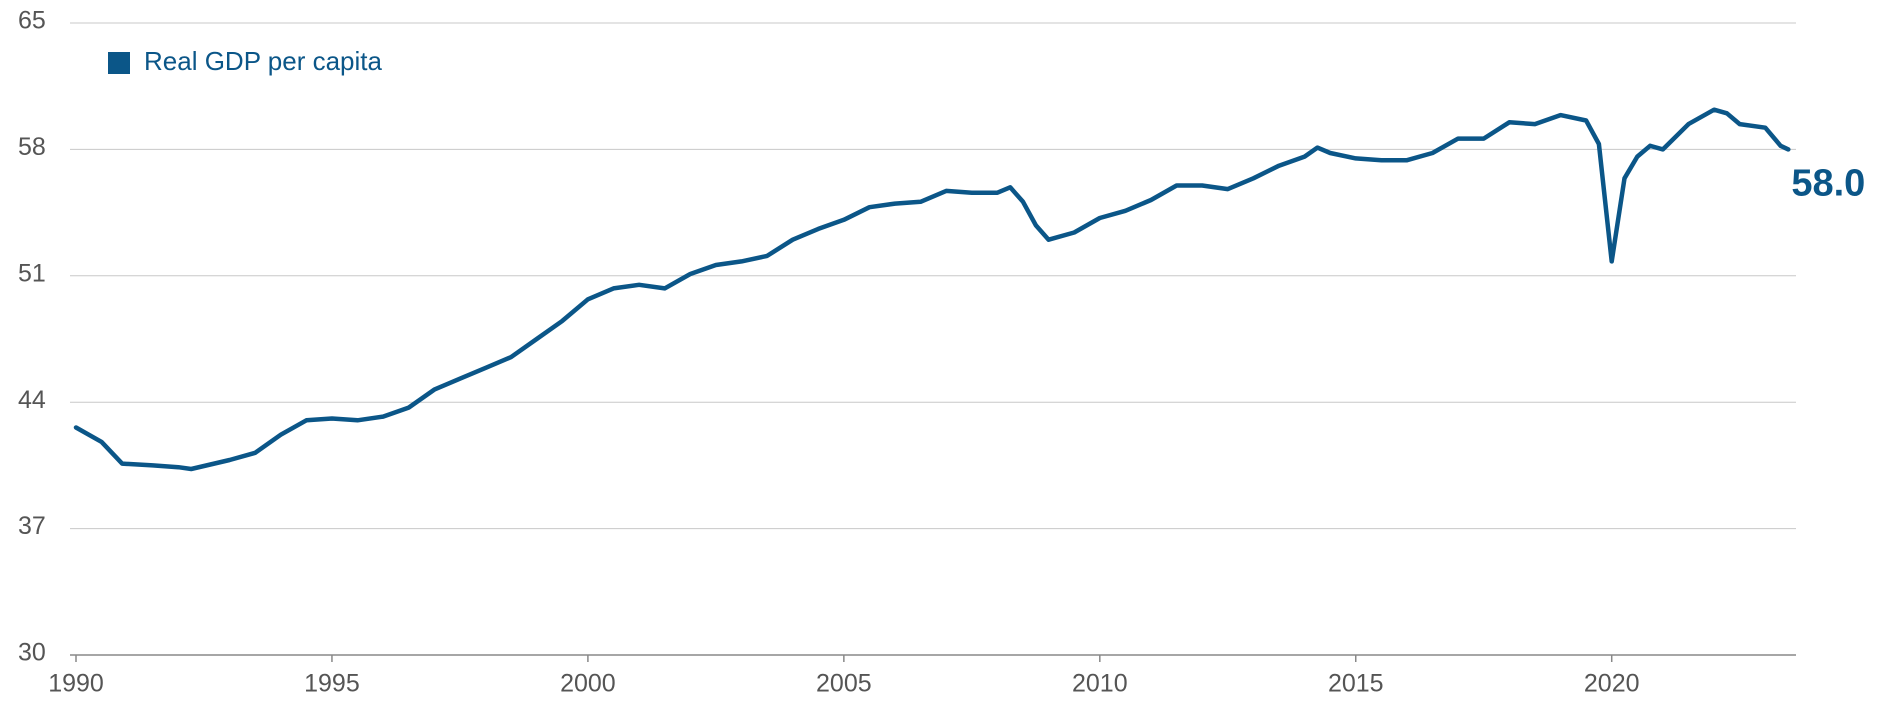 The image size is (1881, 701). Describe the element at coordinates (1100, 684) in the screenshot. I see `x-tick-label: 2010` at that location.